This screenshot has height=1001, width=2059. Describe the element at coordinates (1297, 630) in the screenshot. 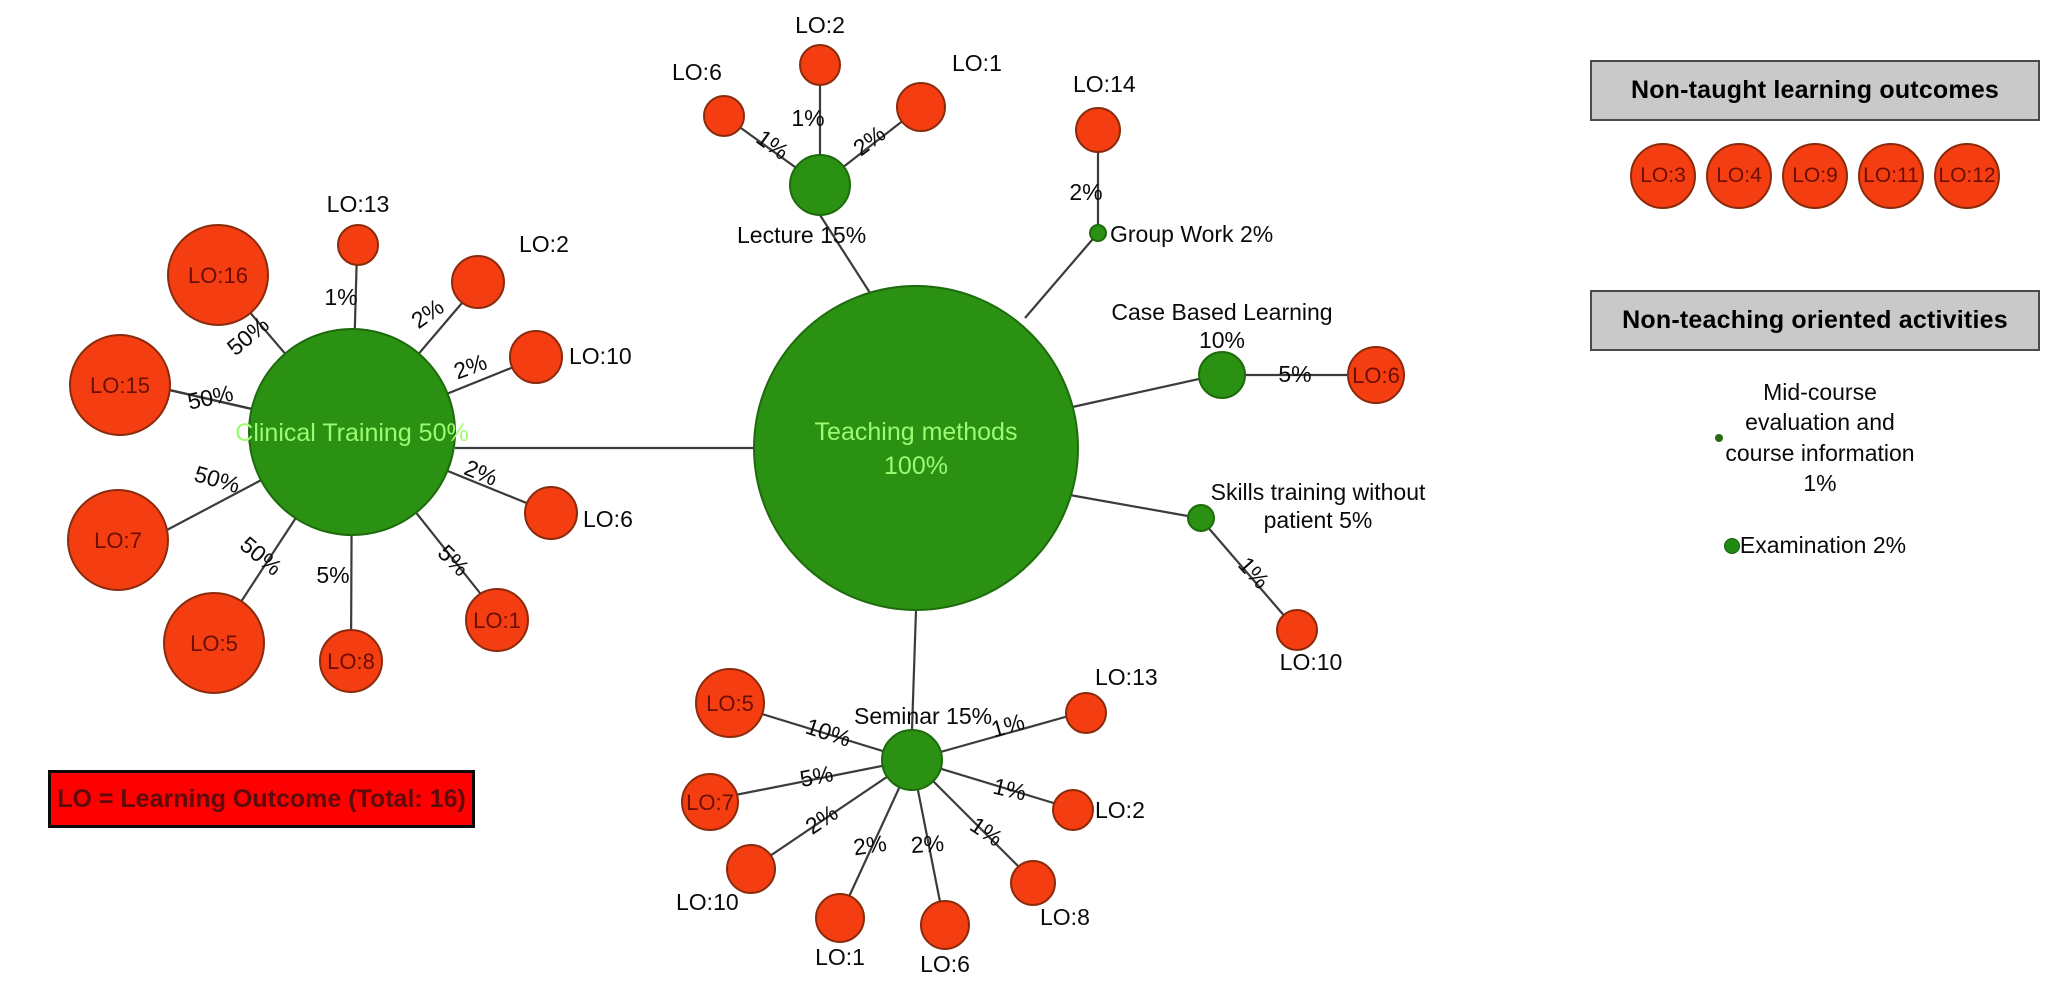

I see `outcome-node-lo10-skills` at that location.